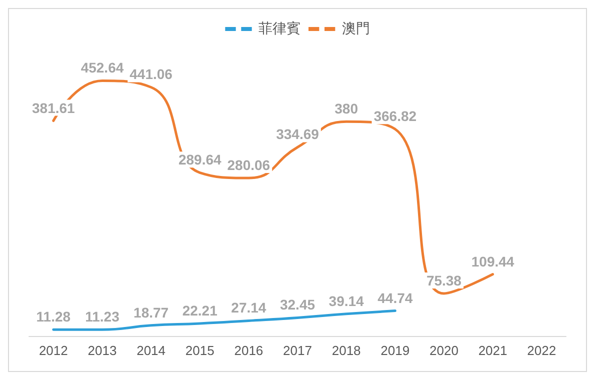  Describe the element at coordinates (200, 160) in the screenshot. I see `data-label: 289.64` at that location.